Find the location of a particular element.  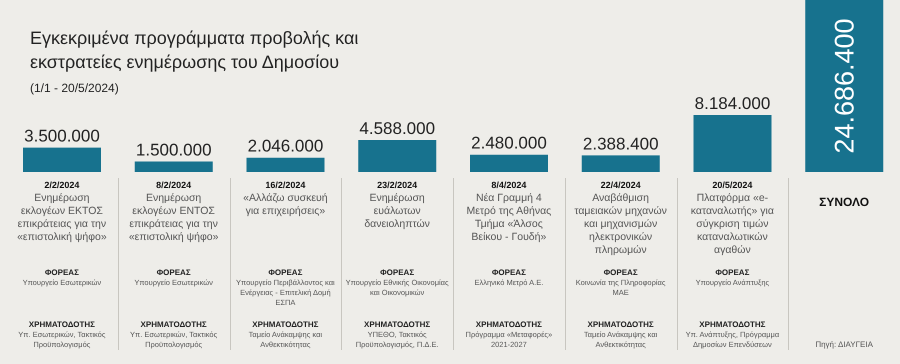

data-label: 24.686.400 is located at coordinates (844, 86).